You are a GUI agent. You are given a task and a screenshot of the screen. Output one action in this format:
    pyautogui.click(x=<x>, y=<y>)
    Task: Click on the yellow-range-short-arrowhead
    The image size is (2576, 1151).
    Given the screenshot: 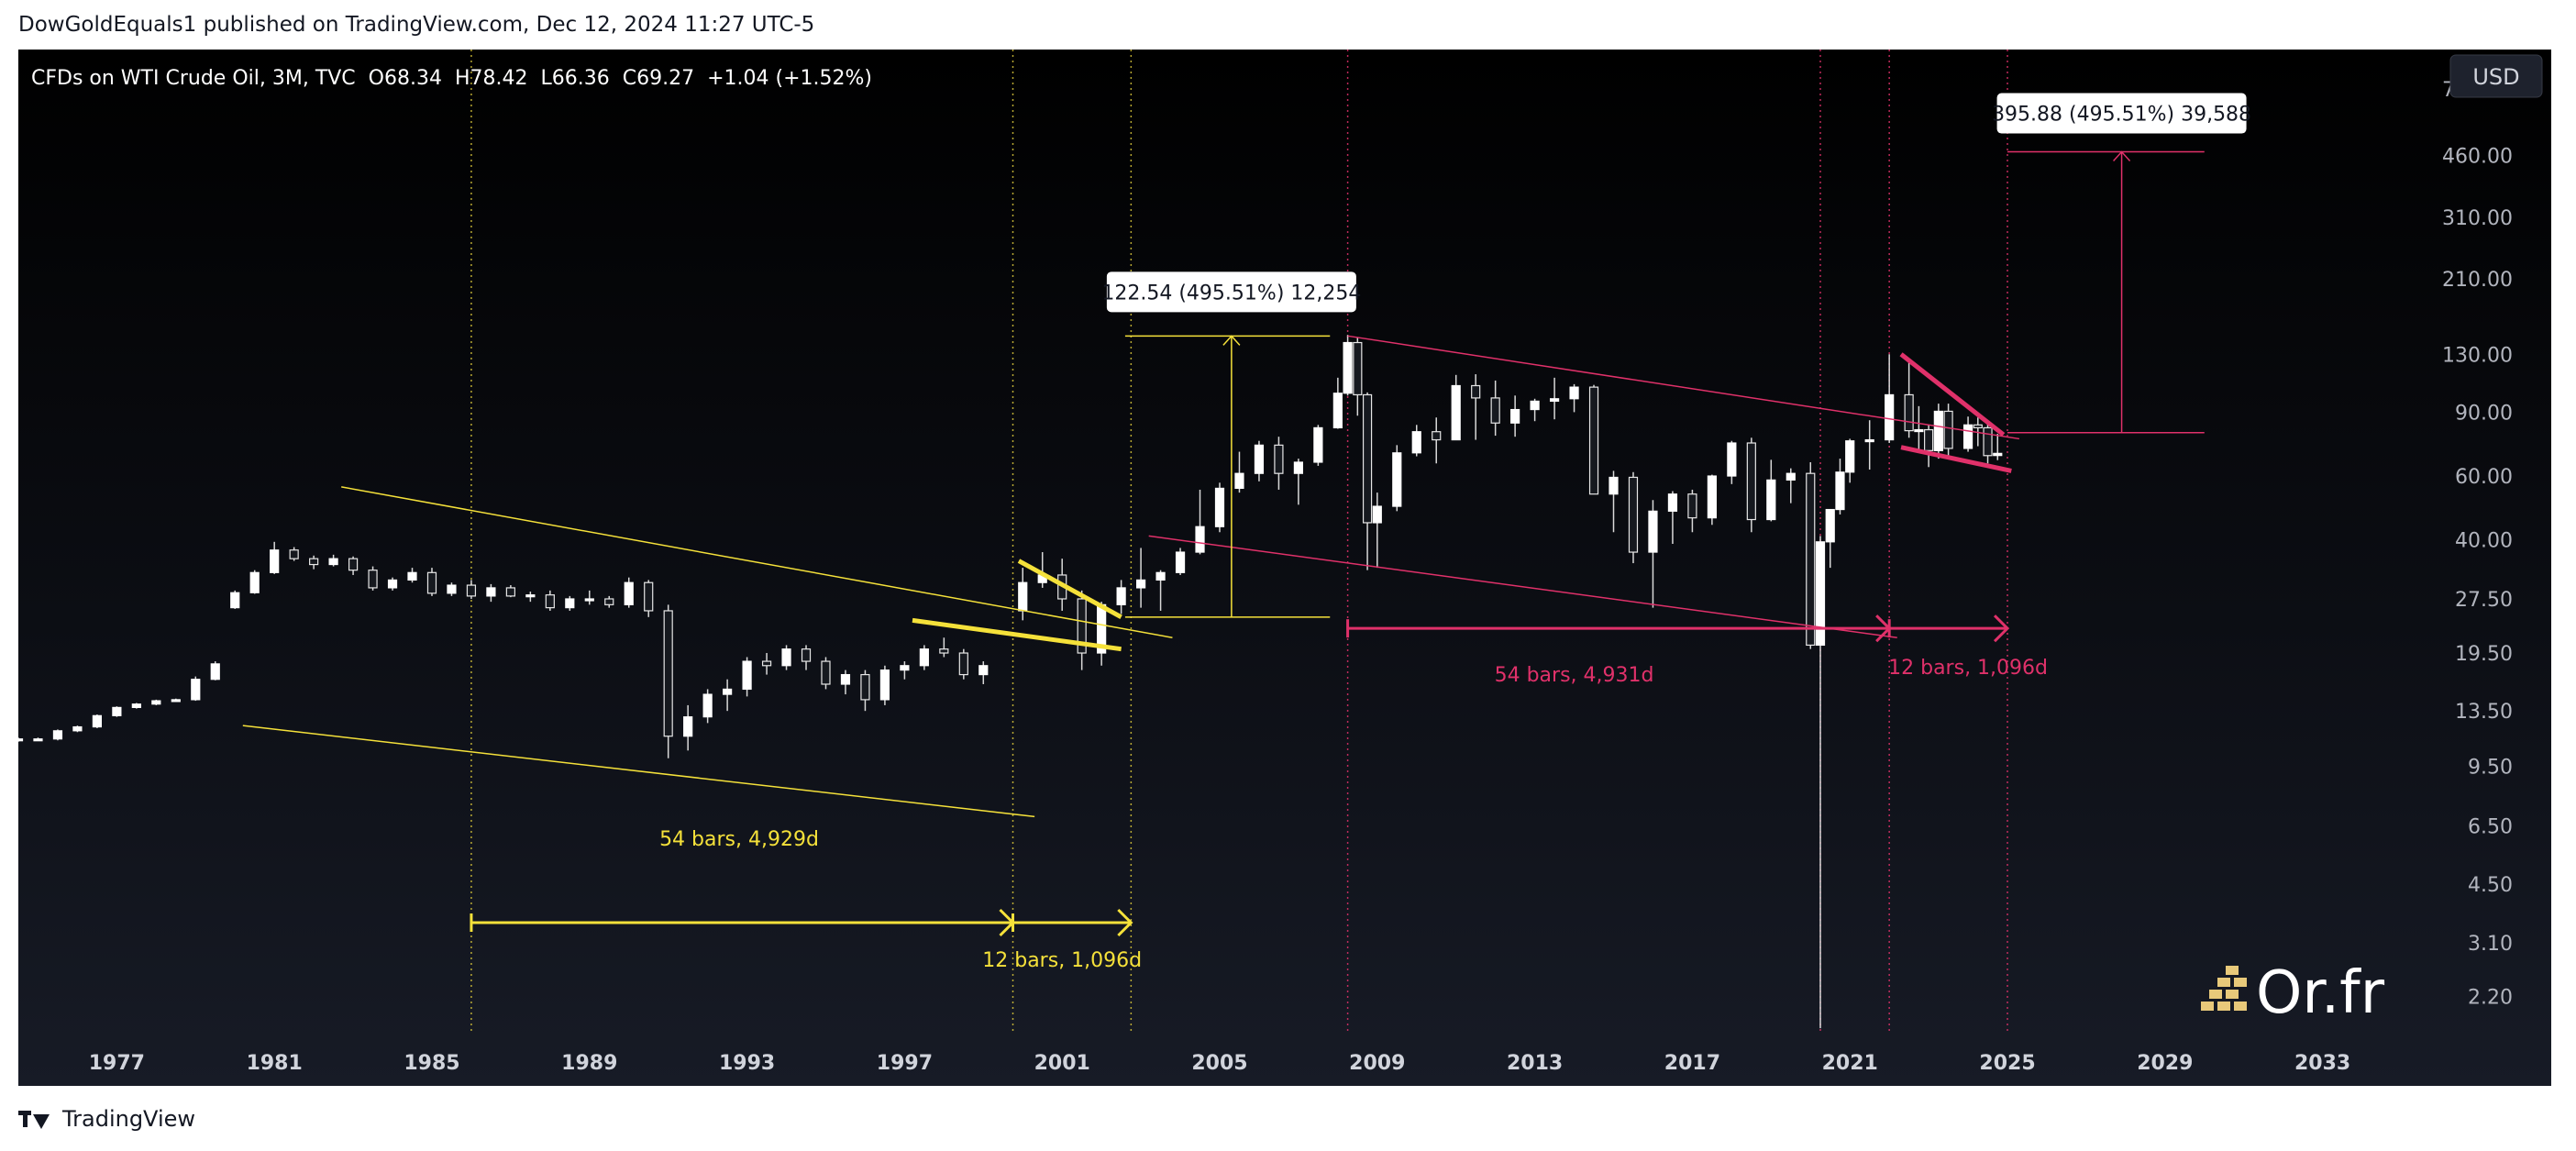 What is the action you would take?
    pyautogui.click(x=1125, y=922)
    